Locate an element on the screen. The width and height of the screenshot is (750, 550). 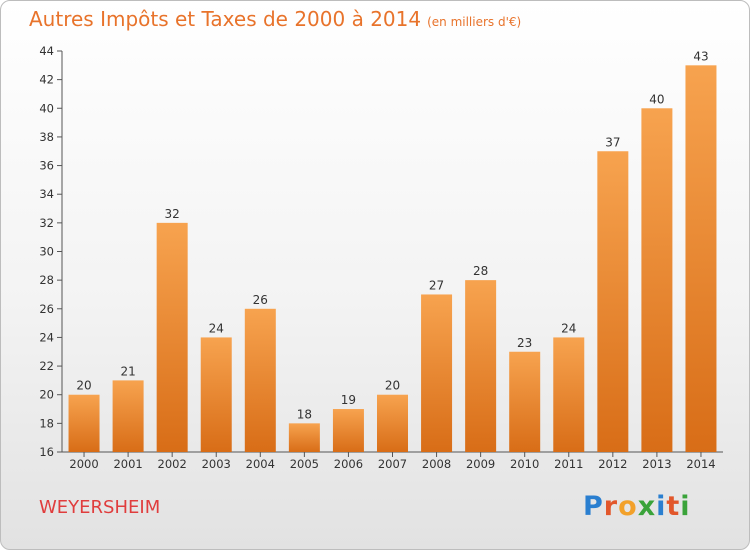
commune-name: WEYERSHEIM is located at coordinates (100, 507).